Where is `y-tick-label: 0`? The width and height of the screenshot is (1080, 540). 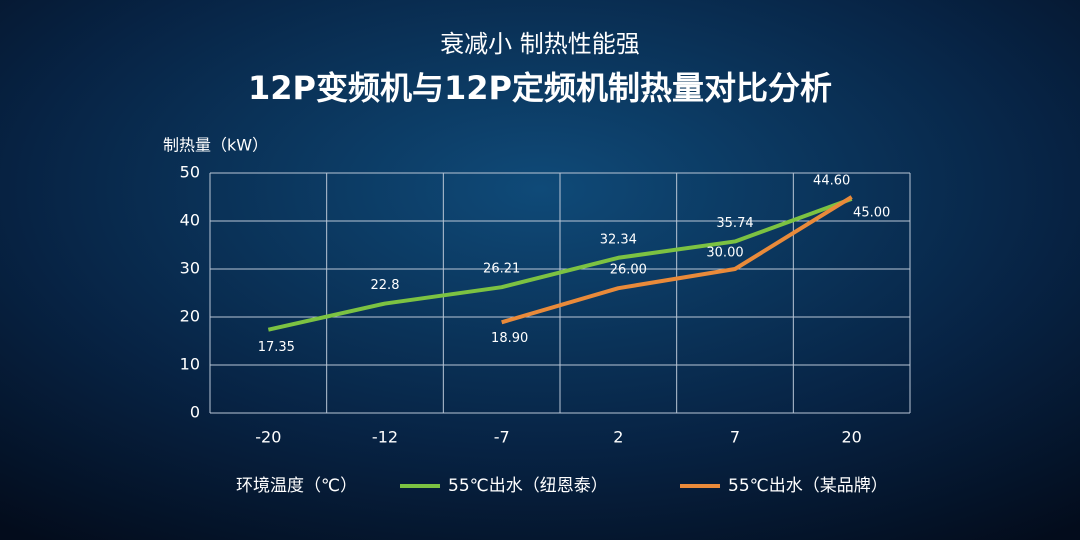 y-tick-label: 0 is located at coordinates (195, 412).